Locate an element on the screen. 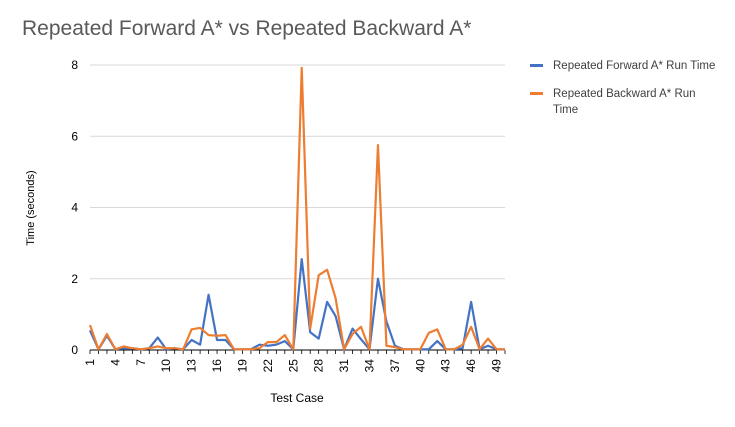 The height and width of the screenshot is (427, 735). x-axis is located at coordinates (297, 351).